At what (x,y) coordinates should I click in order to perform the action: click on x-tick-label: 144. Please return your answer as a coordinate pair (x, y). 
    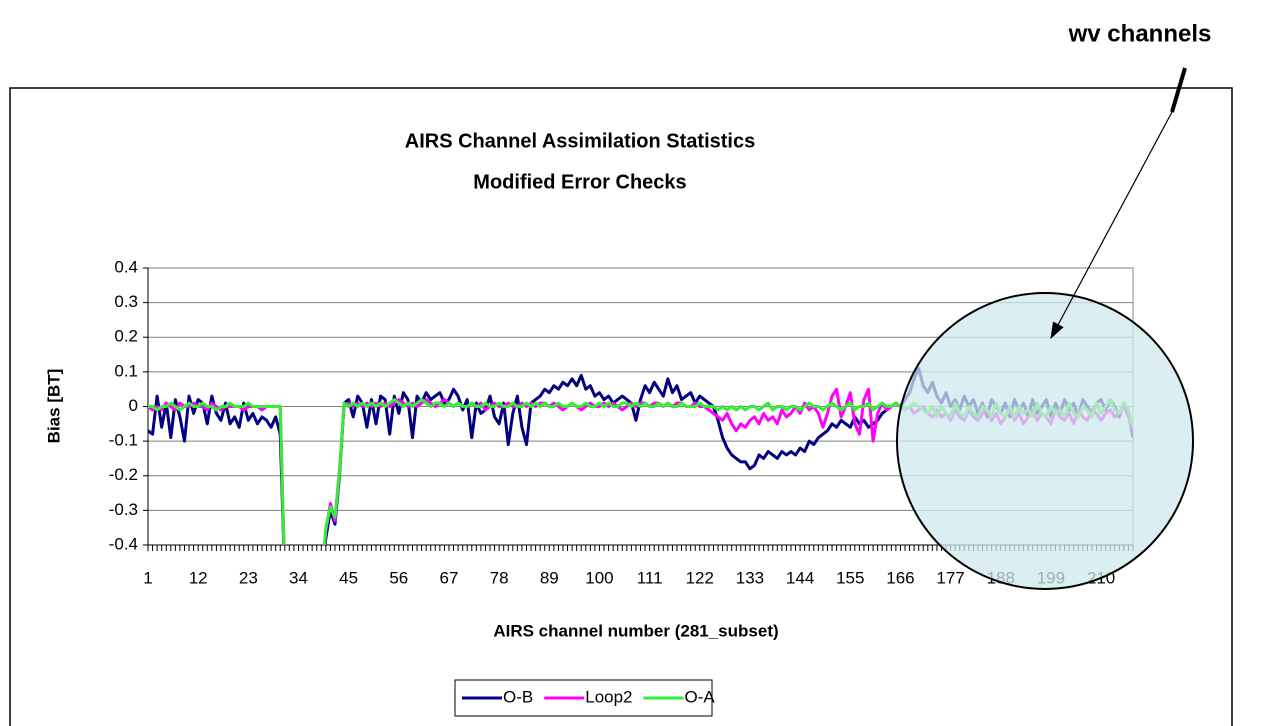
    Looking at the image, I should click on (800, 577).